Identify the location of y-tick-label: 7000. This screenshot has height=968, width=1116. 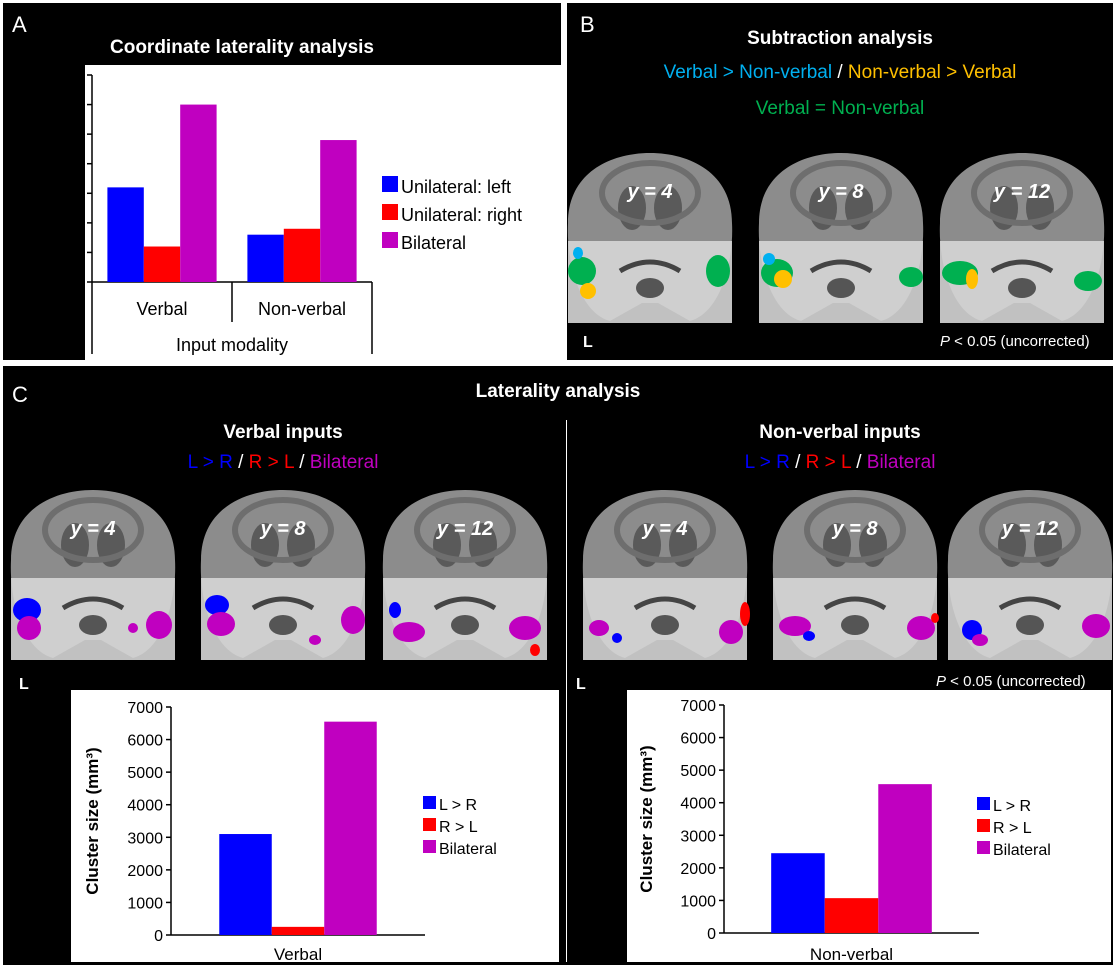
(698, 706).